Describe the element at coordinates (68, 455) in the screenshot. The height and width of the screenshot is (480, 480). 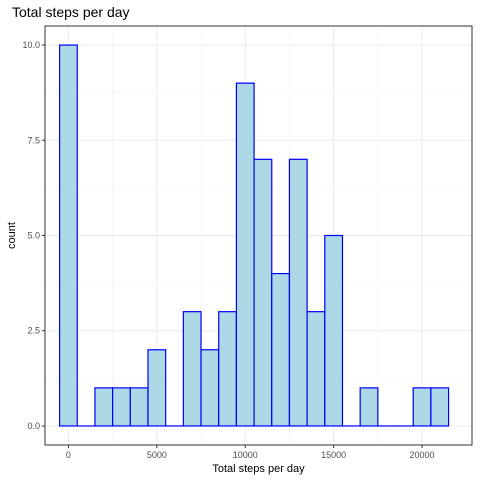
I see `x-tick-label: 0` at that location.